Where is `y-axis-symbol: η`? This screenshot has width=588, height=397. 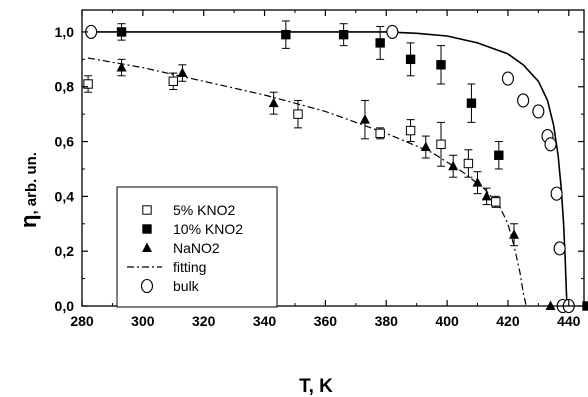 y-axis-symbol: η is located at coordinates (28, 221).